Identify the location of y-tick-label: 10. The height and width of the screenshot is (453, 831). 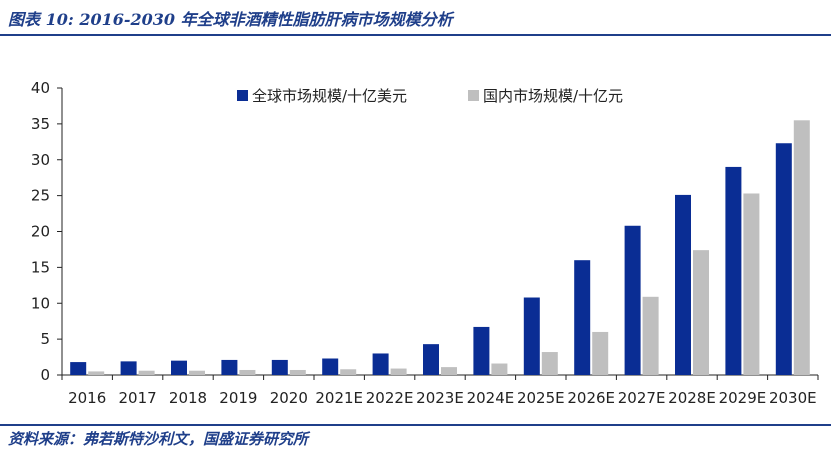
(40, 303).